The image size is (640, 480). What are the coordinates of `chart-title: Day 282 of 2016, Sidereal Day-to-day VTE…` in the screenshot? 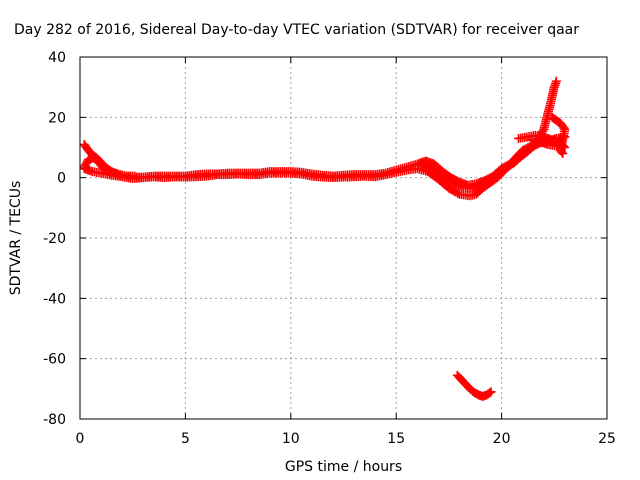 It's located at (296, 30).